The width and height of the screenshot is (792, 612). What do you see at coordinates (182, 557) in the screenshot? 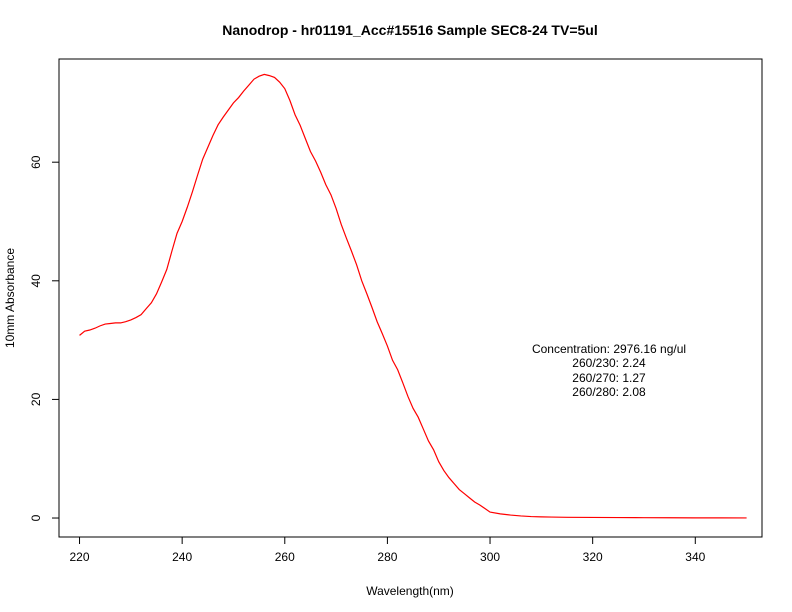
I see `x-tick-label: 240` at bounding box center [182, 557].